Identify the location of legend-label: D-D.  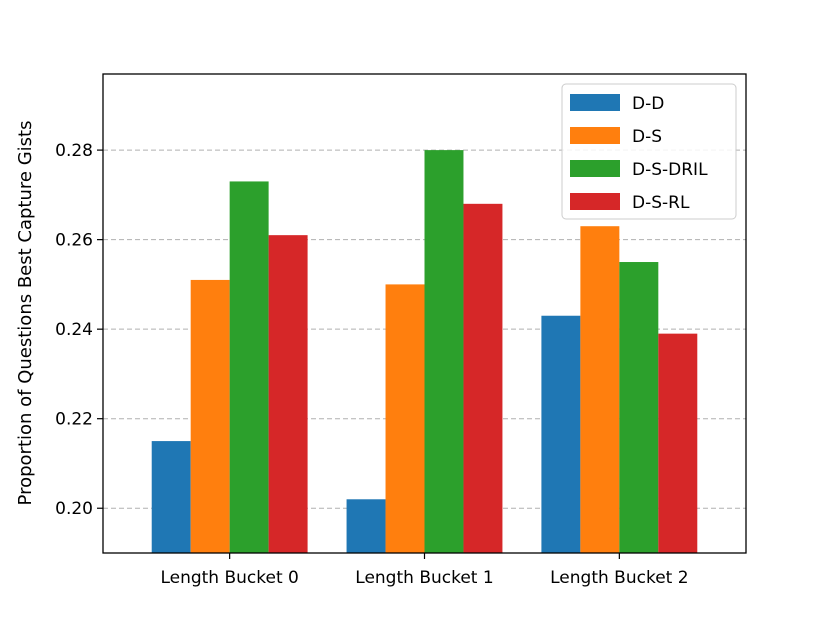
(648, 104).